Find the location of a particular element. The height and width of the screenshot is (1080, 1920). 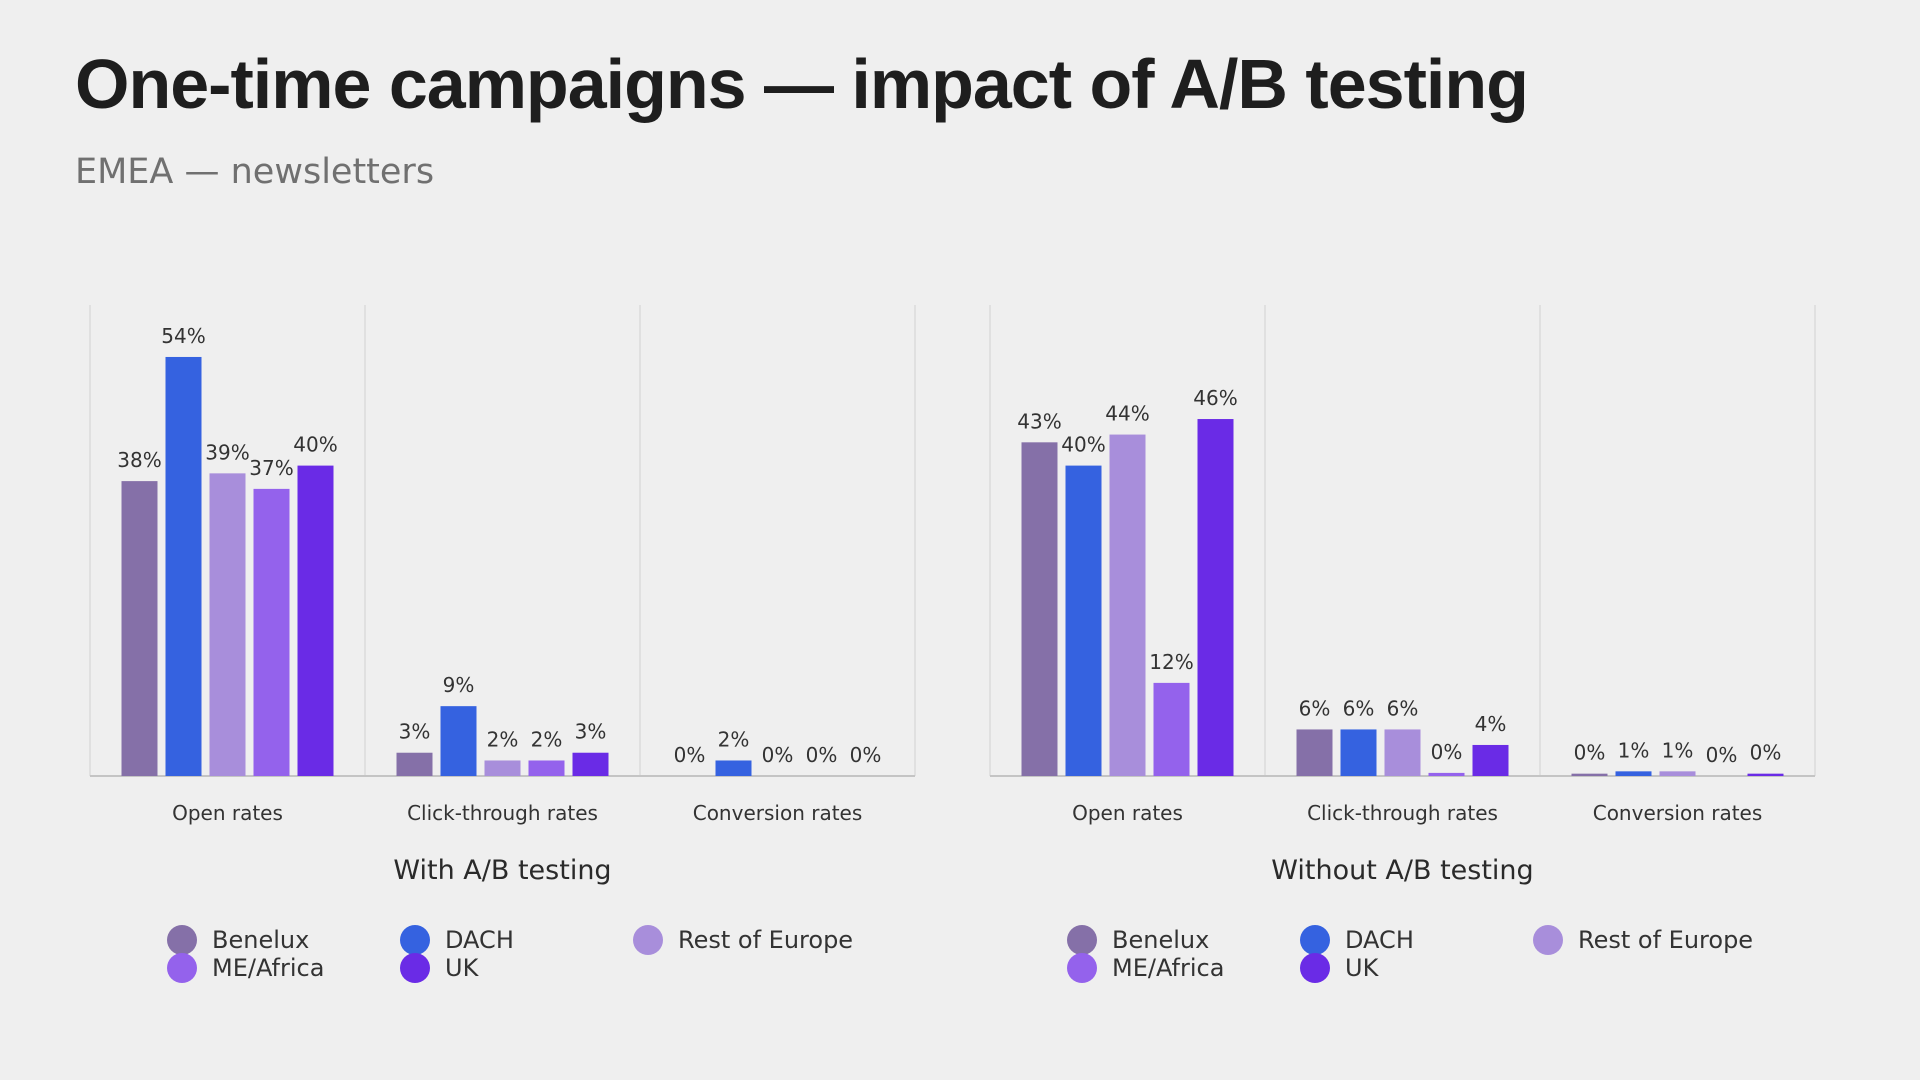

data-label-uk-open-rates: 46% is located at coordinates (1215, 398).